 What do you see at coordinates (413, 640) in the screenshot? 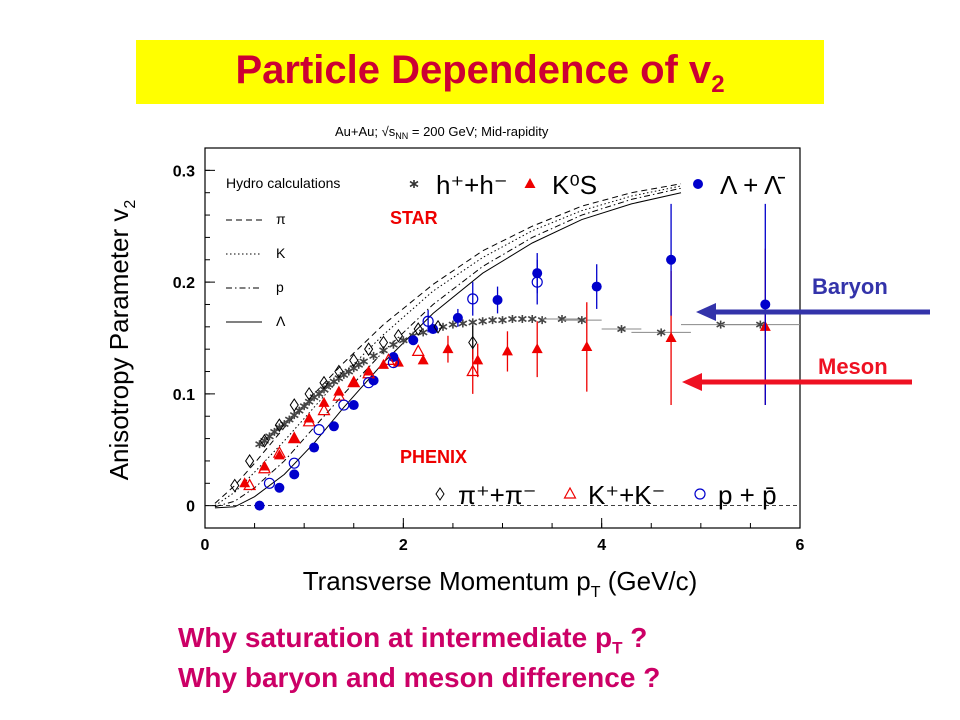
I see `question-saturation: Why saturation at intermediate pT ?` at bounding box center [413, 640].